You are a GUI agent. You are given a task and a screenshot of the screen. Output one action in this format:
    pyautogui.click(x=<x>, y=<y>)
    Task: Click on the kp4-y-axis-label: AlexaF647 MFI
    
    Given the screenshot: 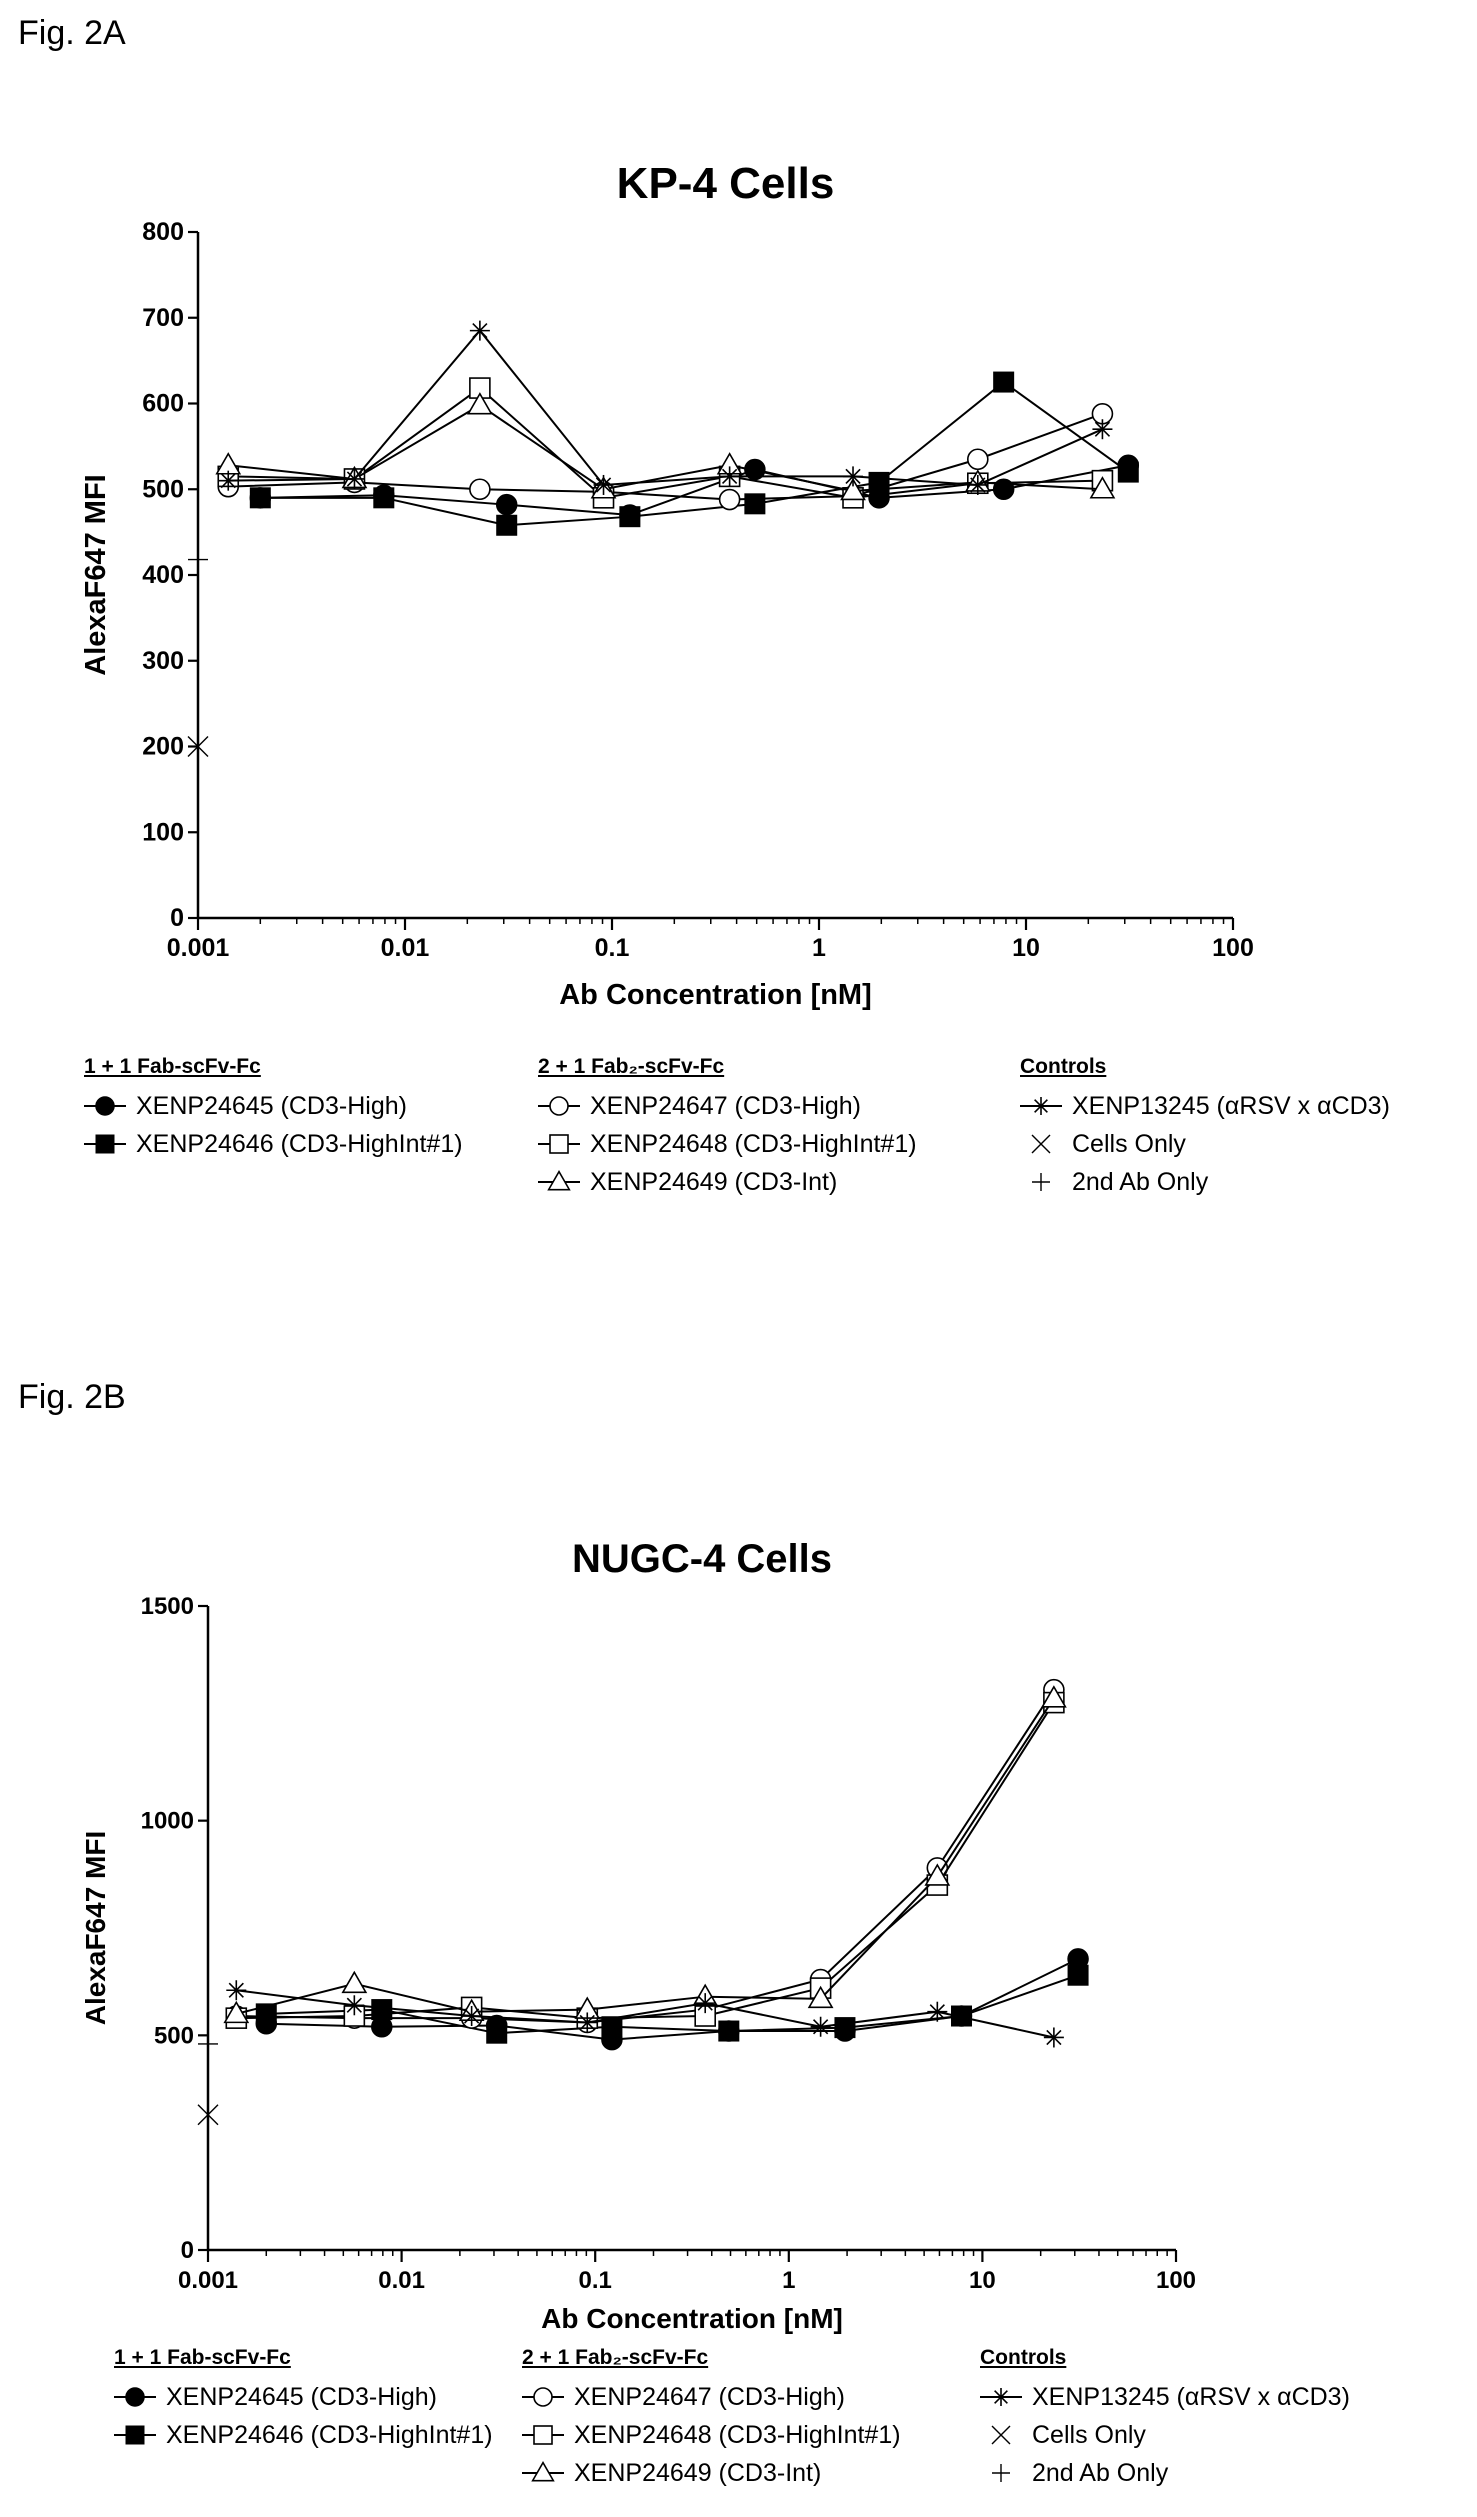 What is the action you would take?
    pyautogui.click(x=96, y=574)
    